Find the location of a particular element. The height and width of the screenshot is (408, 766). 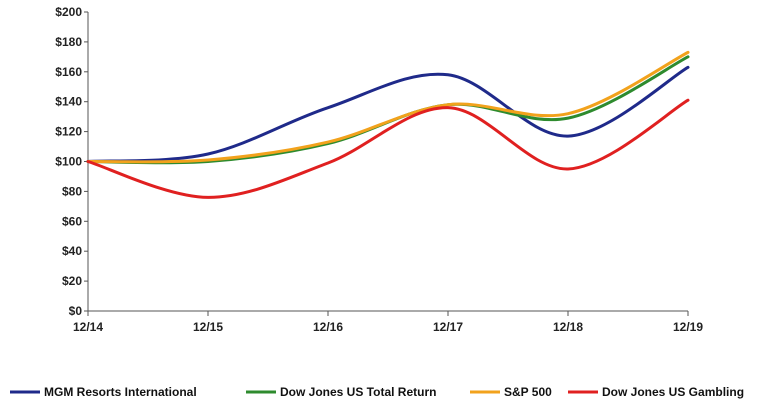

y-tick-label: $20 is located at coordinates (72, 281).